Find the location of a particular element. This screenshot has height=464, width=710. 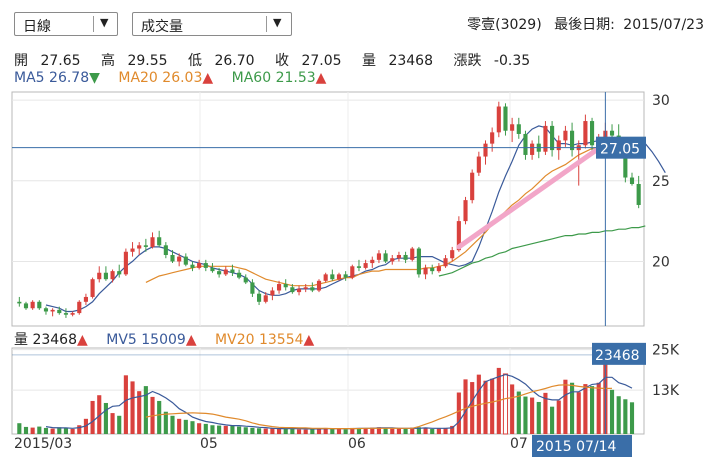

price-tick-label: 20 is located at coordinates (661, 262).